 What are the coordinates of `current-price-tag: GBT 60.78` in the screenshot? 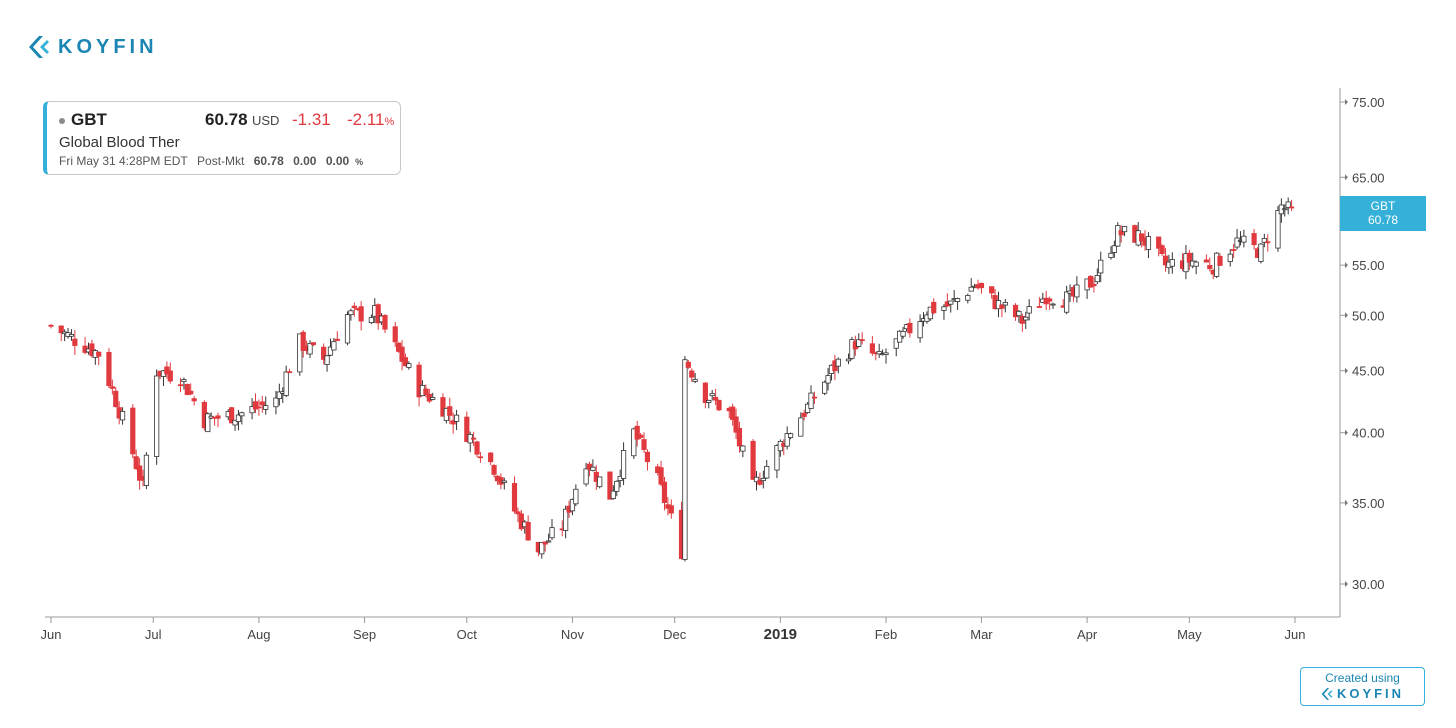 It's located at (1383, 213).